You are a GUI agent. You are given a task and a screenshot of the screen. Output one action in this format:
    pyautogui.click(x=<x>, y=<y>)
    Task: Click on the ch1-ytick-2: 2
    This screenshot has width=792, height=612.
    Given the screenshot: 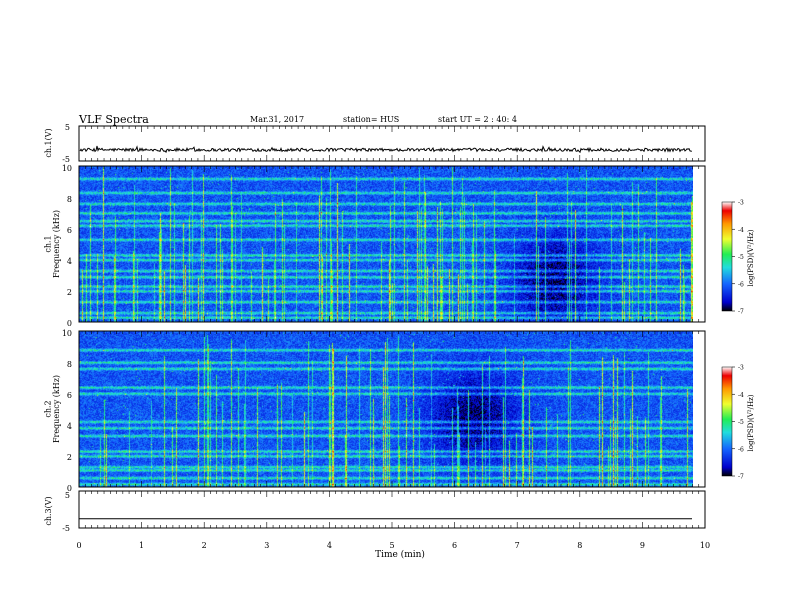 What is the action you would take?
    pyautogui.click(x=69, y=292)
    